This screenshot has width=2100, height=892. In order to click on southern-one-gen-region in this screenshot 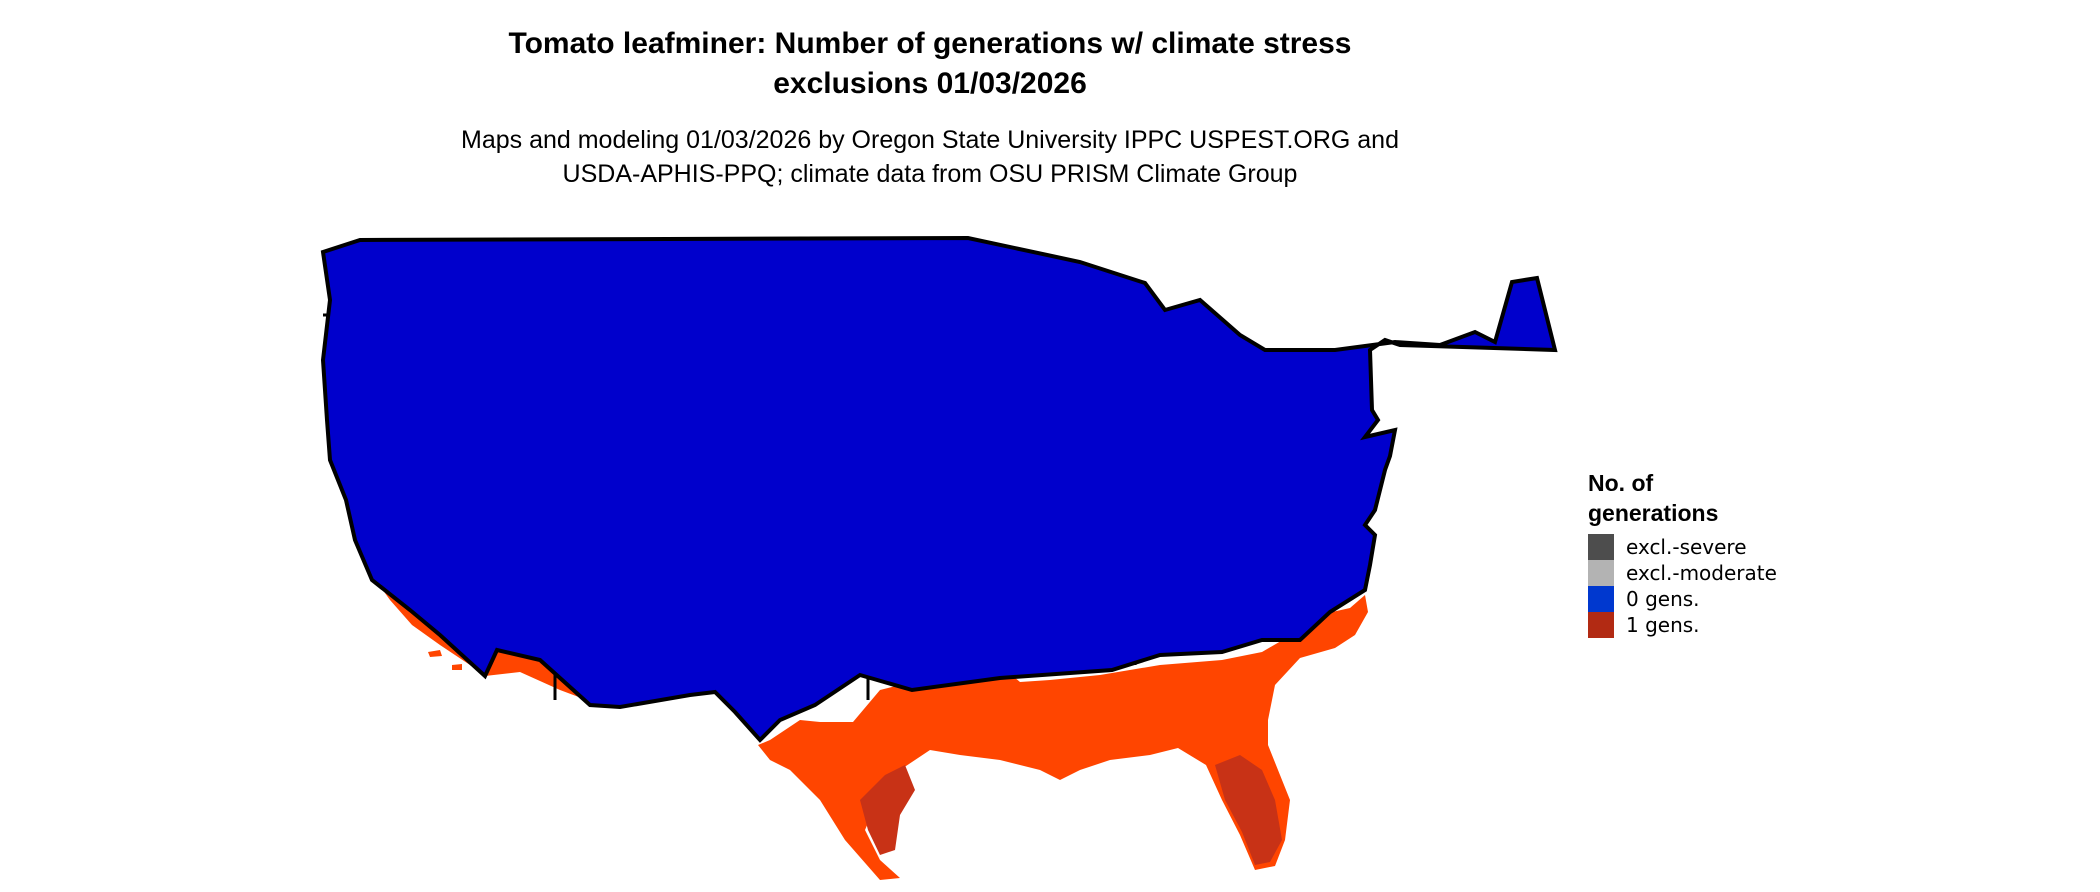, I will do `click(1063, 737)`.